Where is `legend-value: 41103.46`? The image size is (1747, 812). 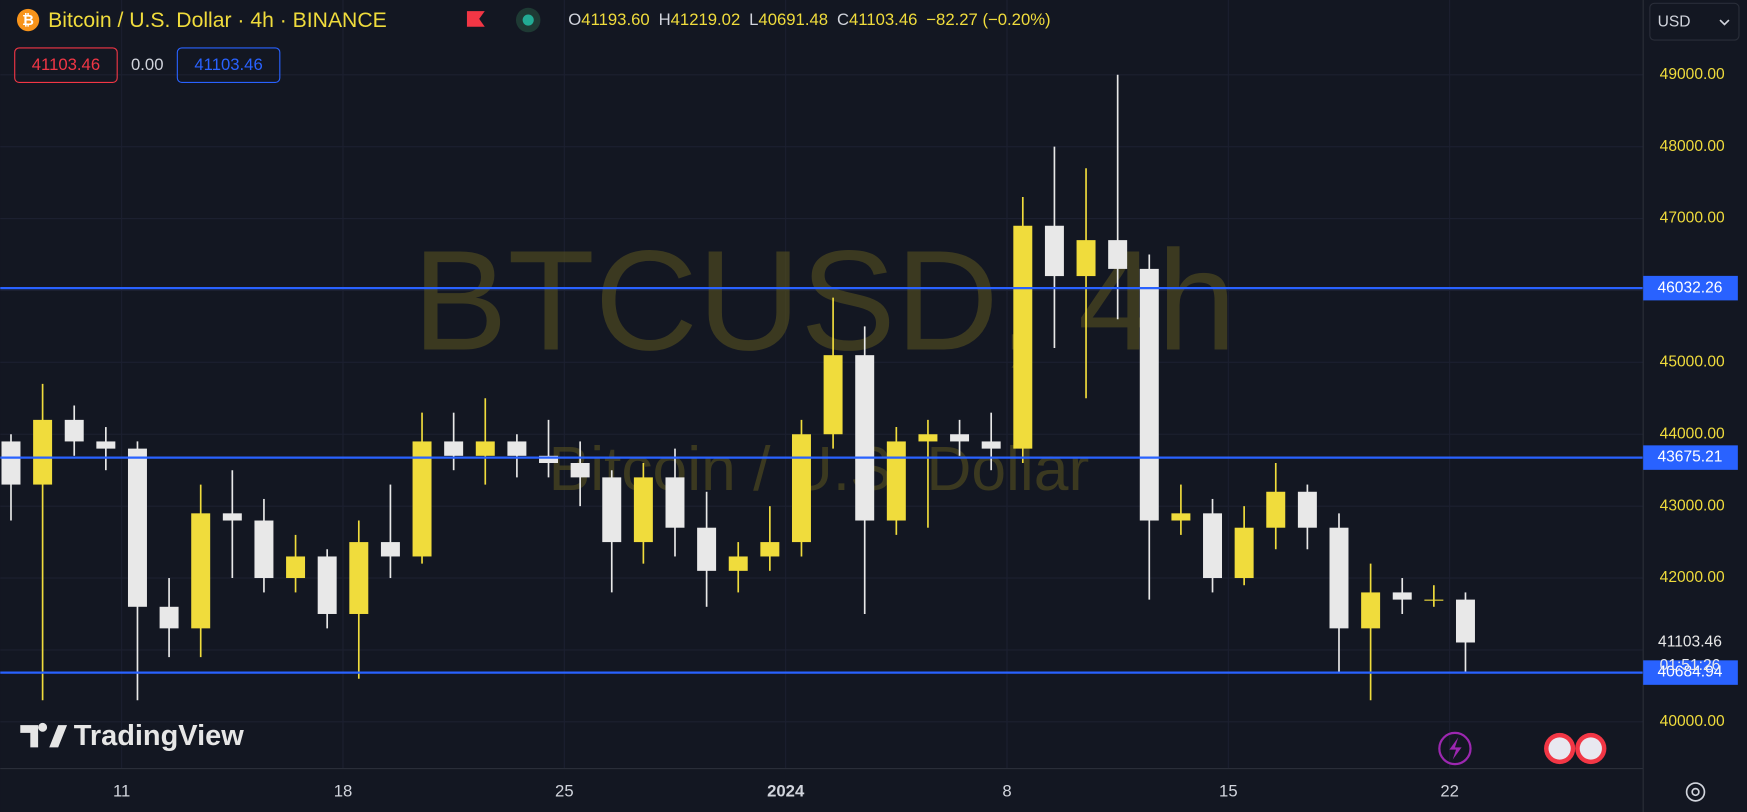
legend-value: 41103.46 is located at coordinates (883, 20).